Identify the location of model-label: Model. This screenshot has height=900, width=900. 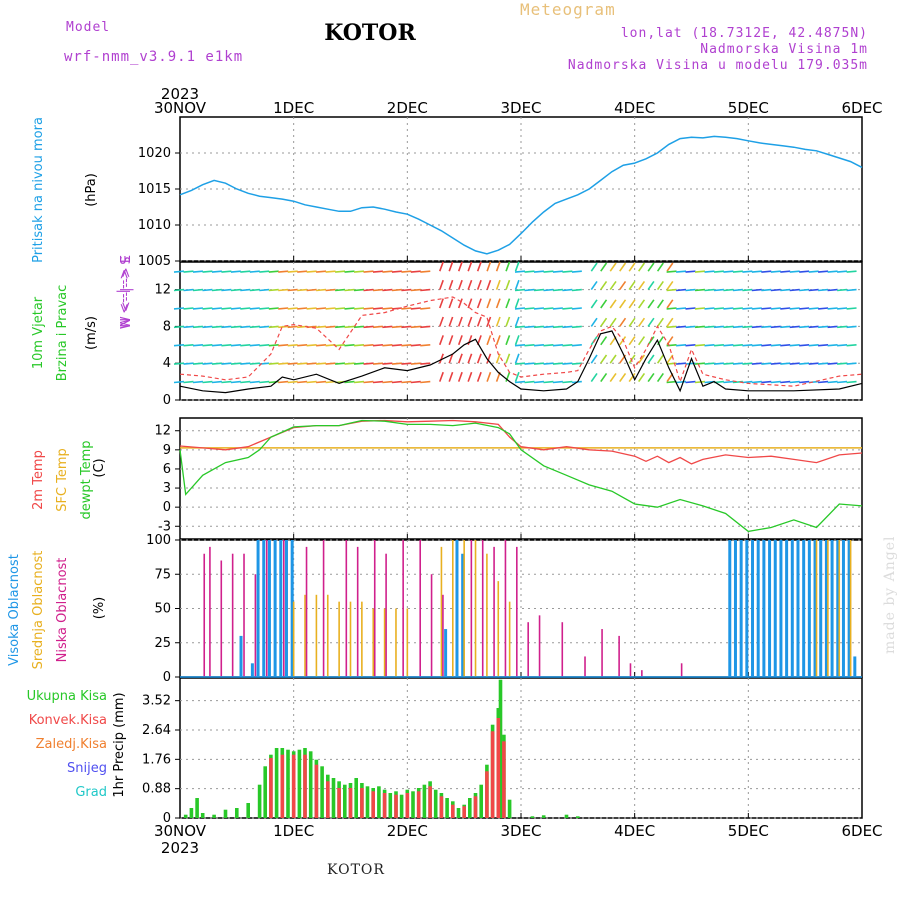
(88, 27).